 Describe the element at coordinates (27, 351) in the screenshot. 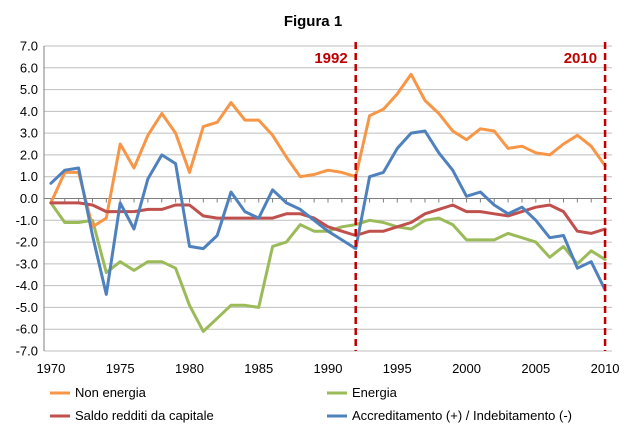

I see `y-tick-label: -7.0` at that location.